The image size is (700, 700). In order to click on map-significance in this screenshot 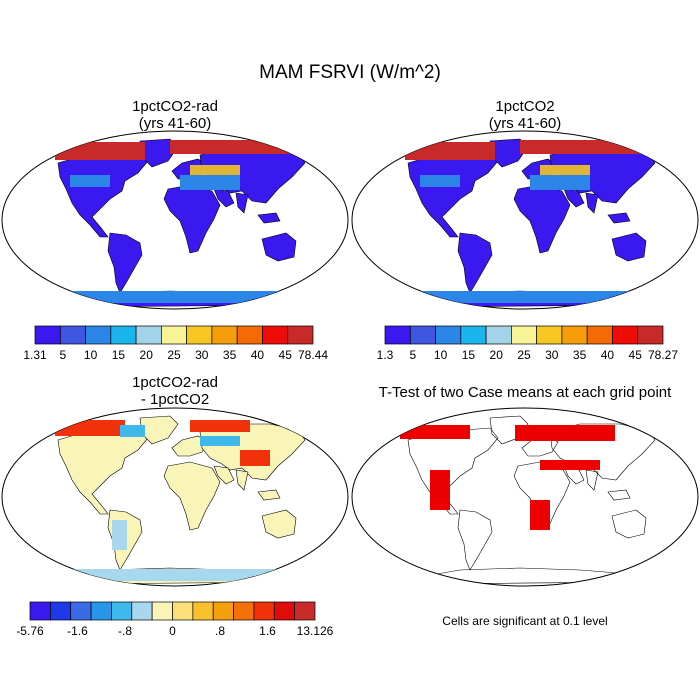, I will do `click(525, 497)`.